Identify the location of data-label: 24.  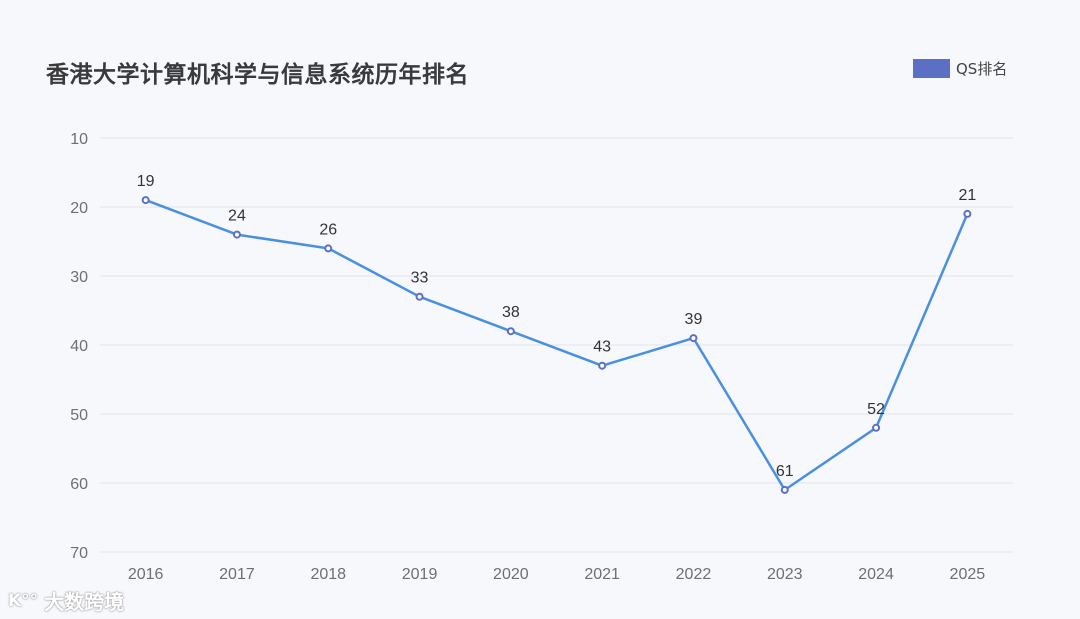
(237, 216).